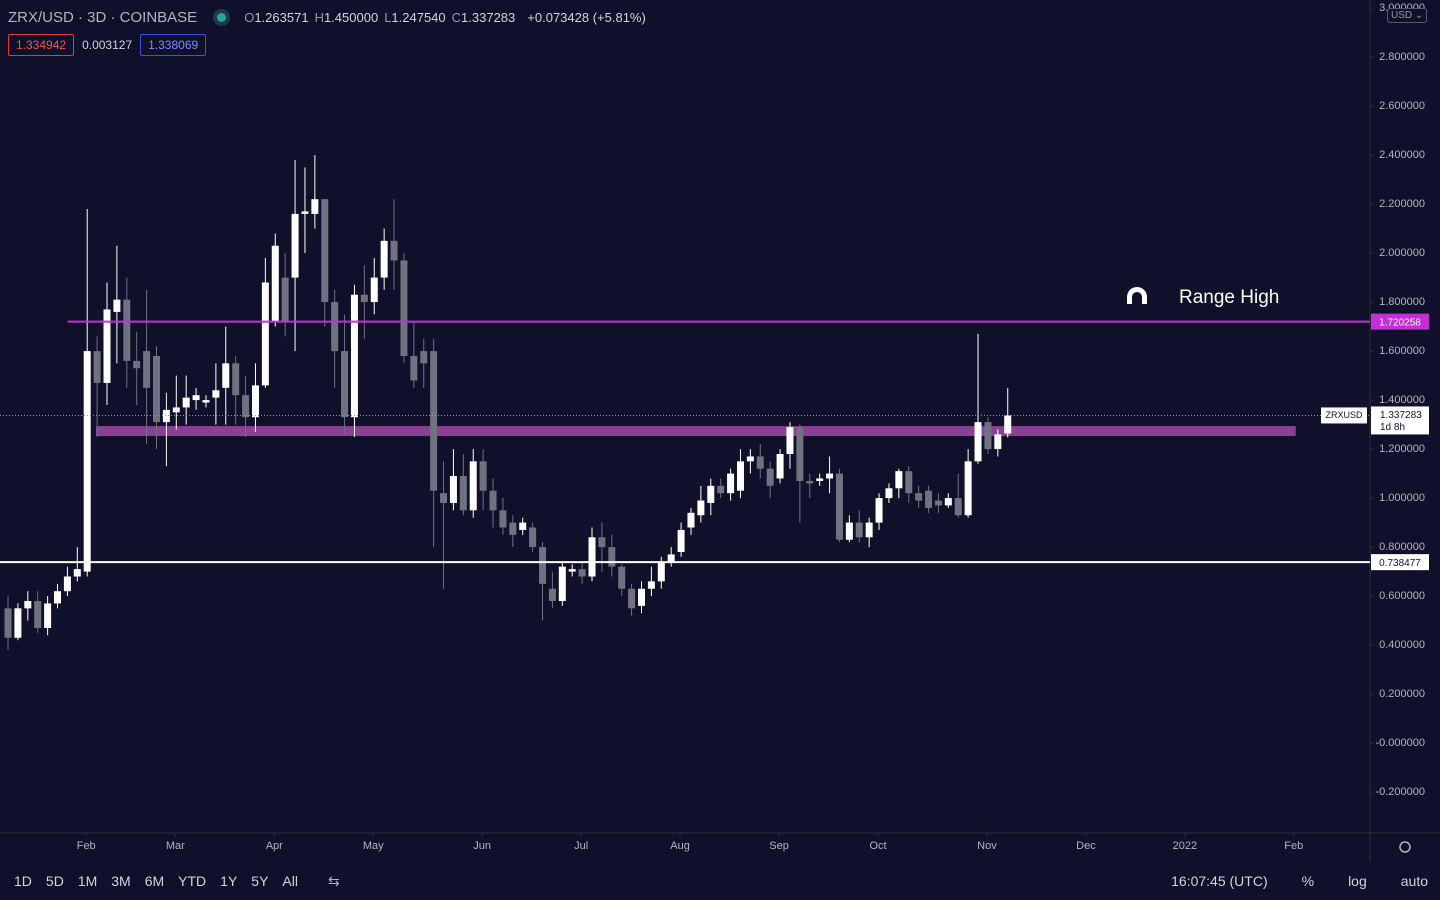 The image size is (1440, 900). I want to click on change: +0.073428 (+5.81%), so click(586, 17).